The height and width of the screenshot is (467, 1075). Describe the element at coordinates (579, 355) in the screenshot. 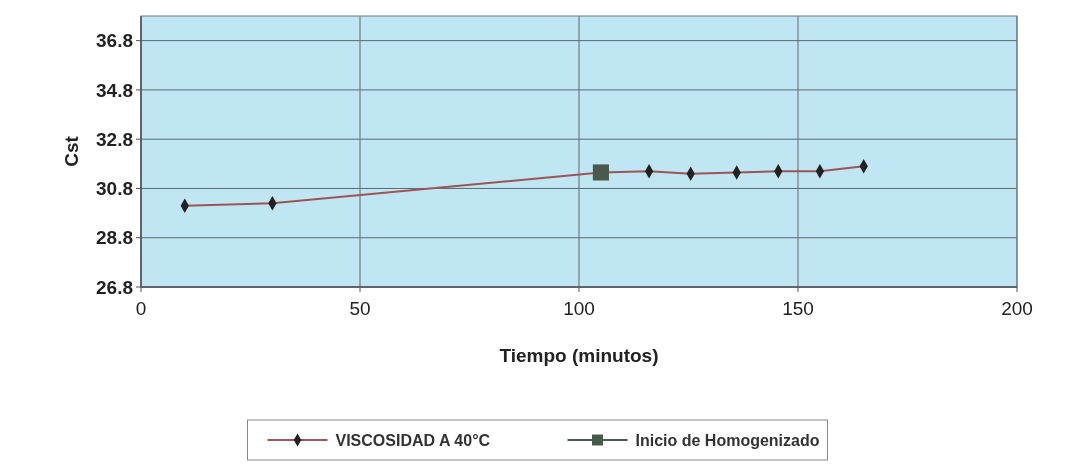

I see `x-axis-title: Tiempo (minutos)` at that location.